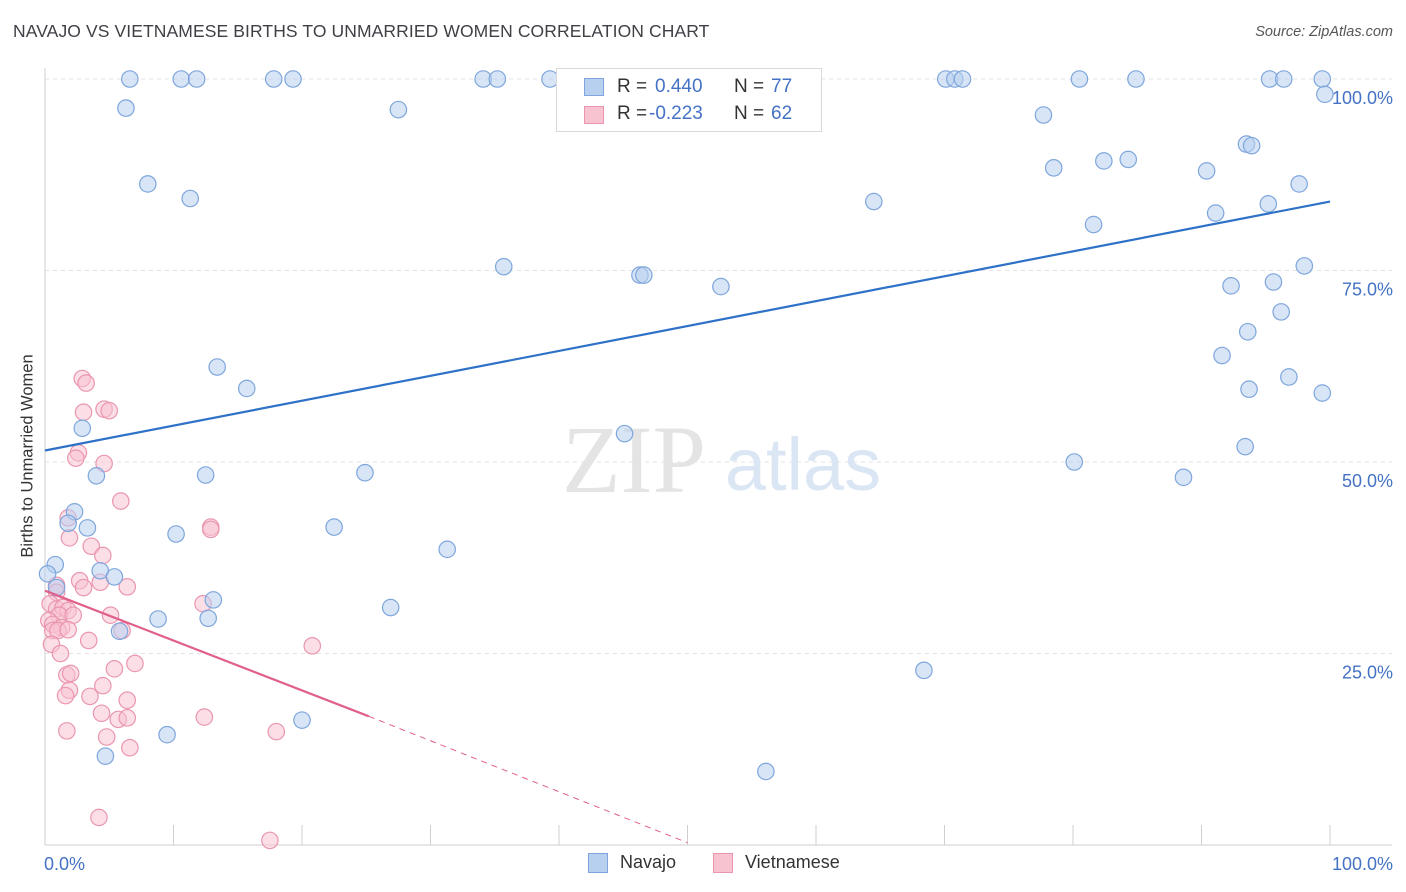 The height and width of the screenshot is (892, 1406). Describe the element at coordinates (782, 86) in the screenshot. I see `navajo-n-value: 77` at that location.